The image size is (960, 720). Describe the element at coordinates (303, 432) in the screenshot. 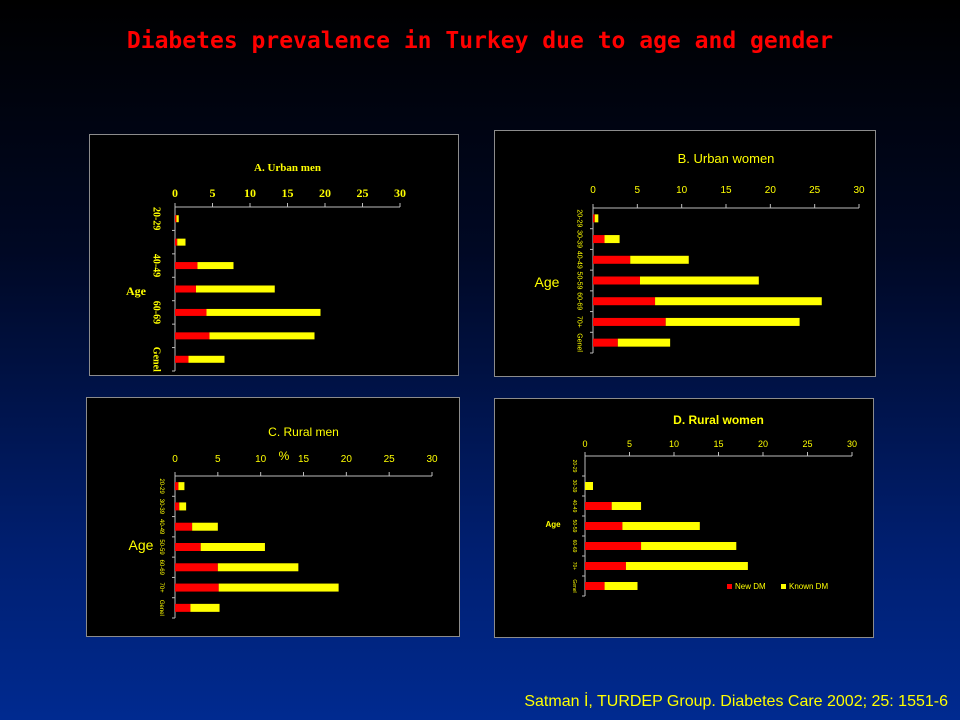

I see `chart-title: C. Rural men` at that location.